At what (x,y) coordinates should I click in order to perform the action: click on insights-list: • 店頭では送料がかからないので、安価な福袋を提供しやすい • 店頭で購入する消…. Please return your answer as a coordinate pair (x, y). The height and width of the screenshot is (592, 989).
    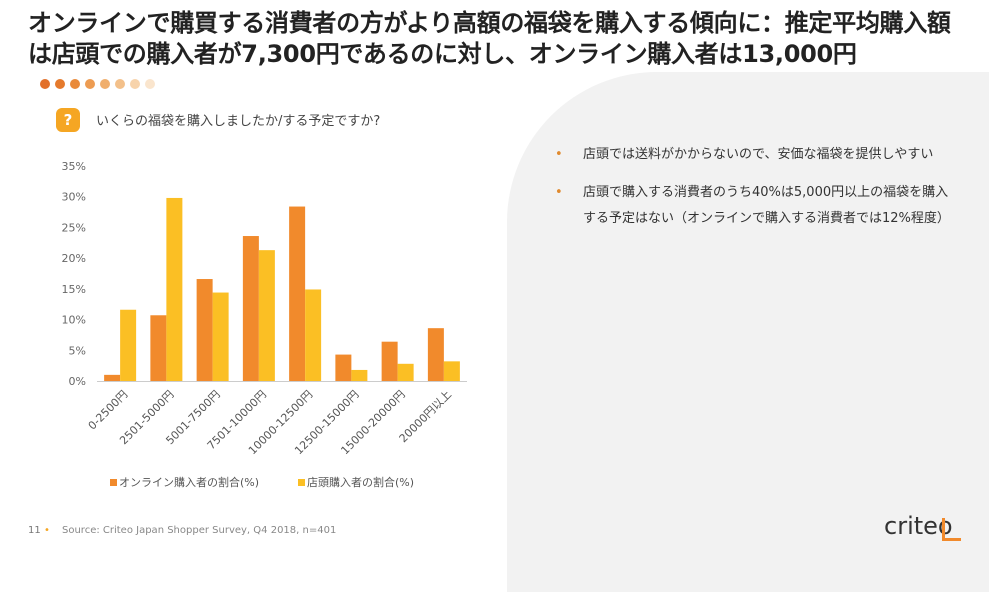
    Looking at the image, I should click on (757, 193).